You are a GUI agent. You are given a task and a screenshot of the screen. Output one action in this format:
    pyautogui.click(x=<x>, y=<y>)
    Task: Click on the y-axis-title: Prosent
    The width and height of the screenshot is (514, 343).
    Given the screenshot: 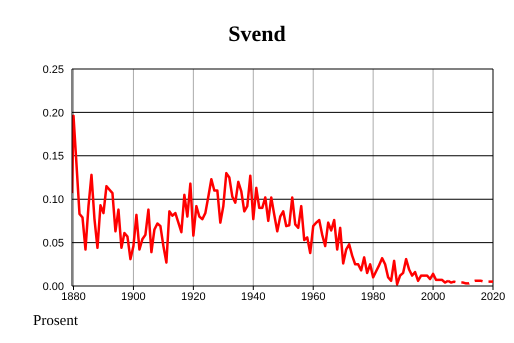 What is the action you would take?
    pyautogui.click(x=56, y=321)
    